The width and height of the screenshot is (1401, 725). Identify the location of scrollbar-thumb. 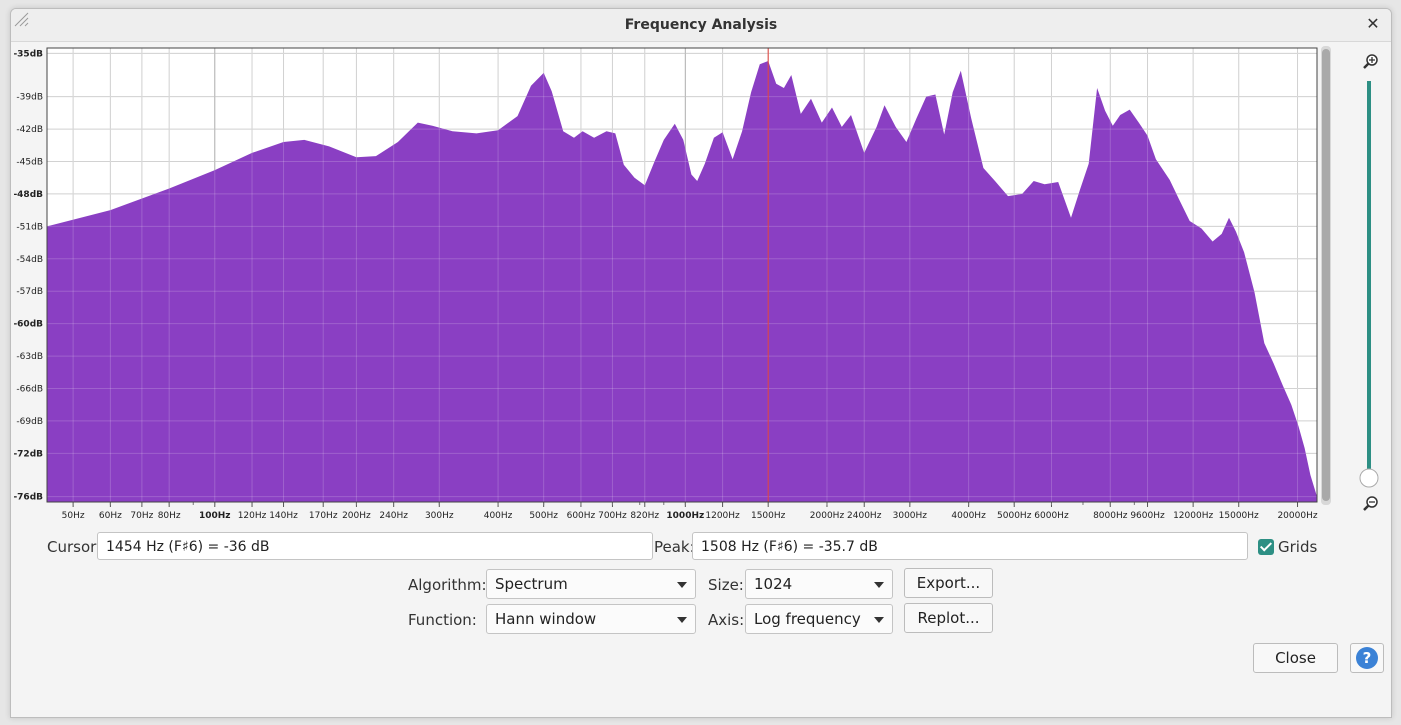
(1326, 275).